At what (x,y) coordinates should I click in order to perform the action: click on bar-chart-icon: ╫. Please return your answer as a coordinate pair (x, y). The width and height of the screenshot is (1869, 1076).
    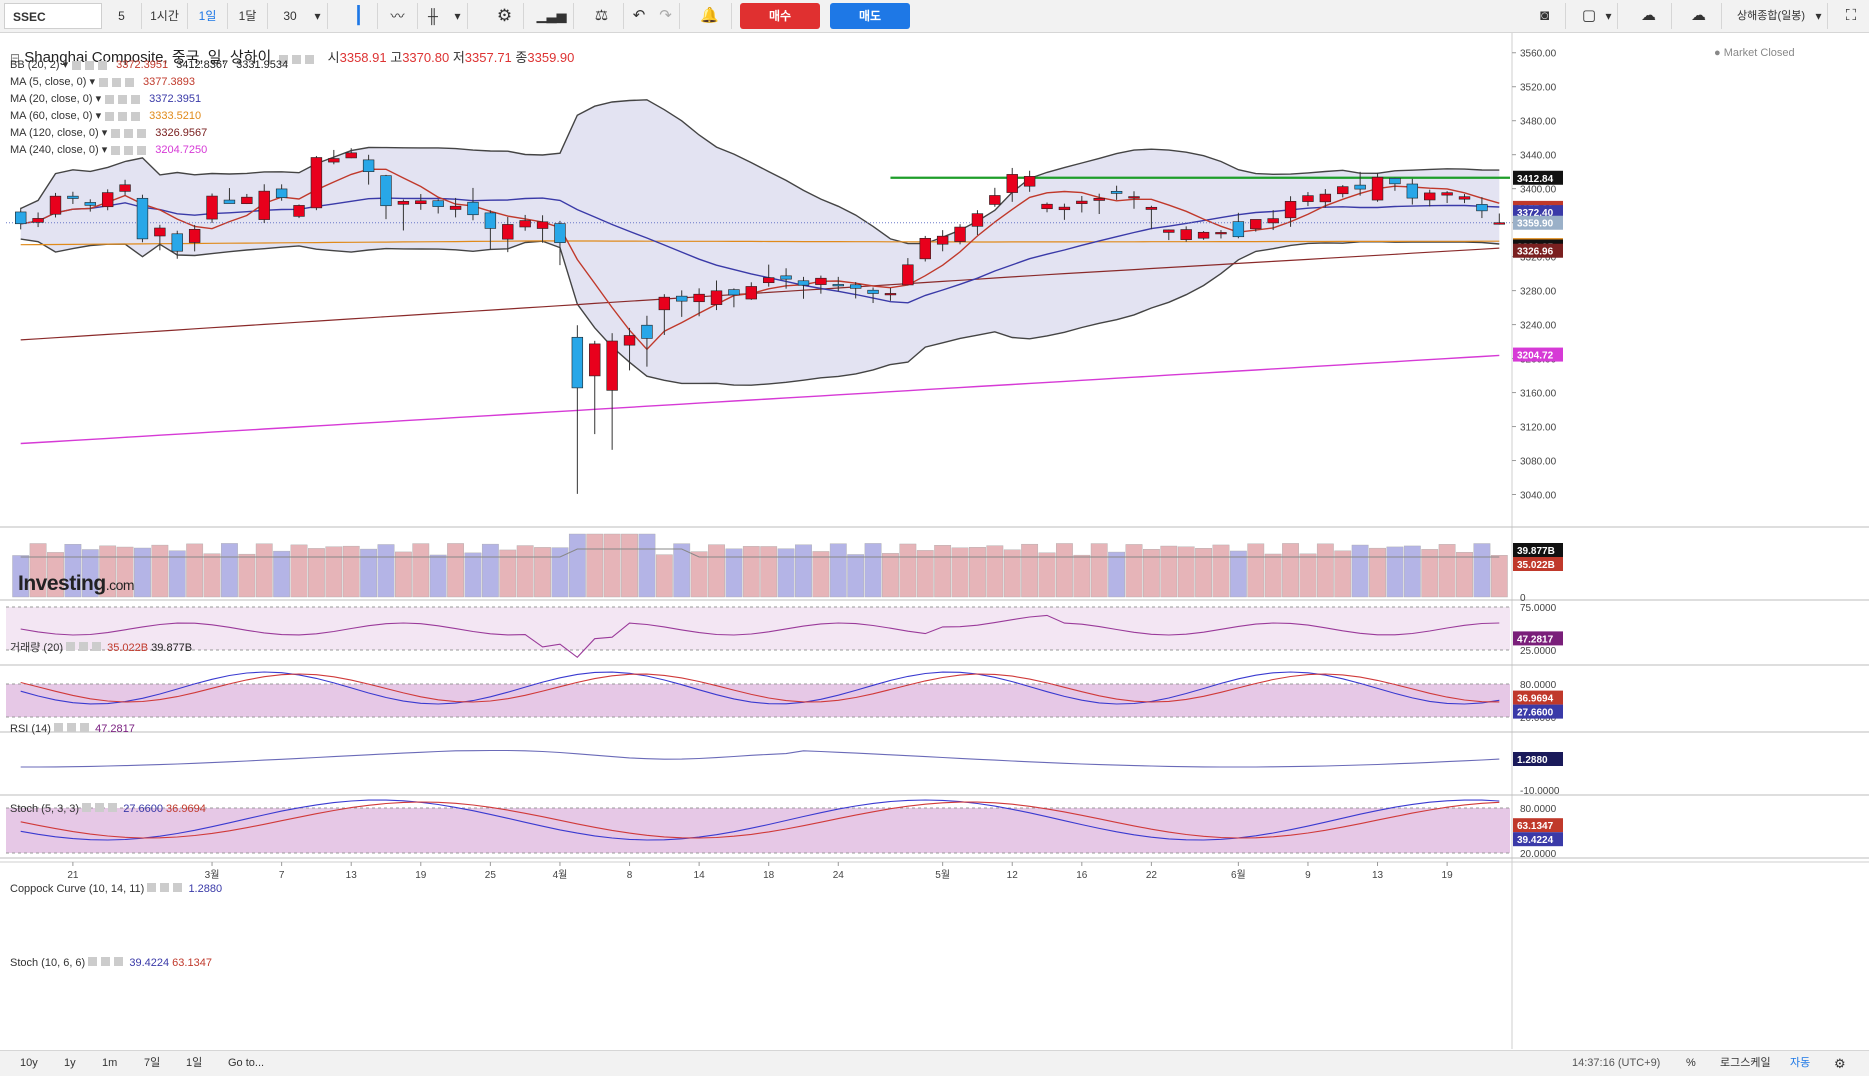
    Looking at the image, I should click on (433, 16).